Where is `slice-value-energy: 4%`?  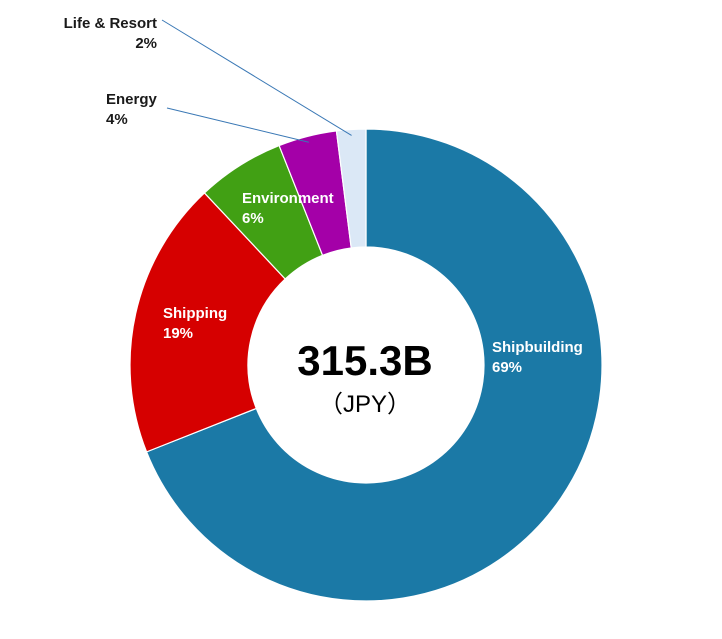 slice-value-energy: 4% is located at coordinates (117, 119).